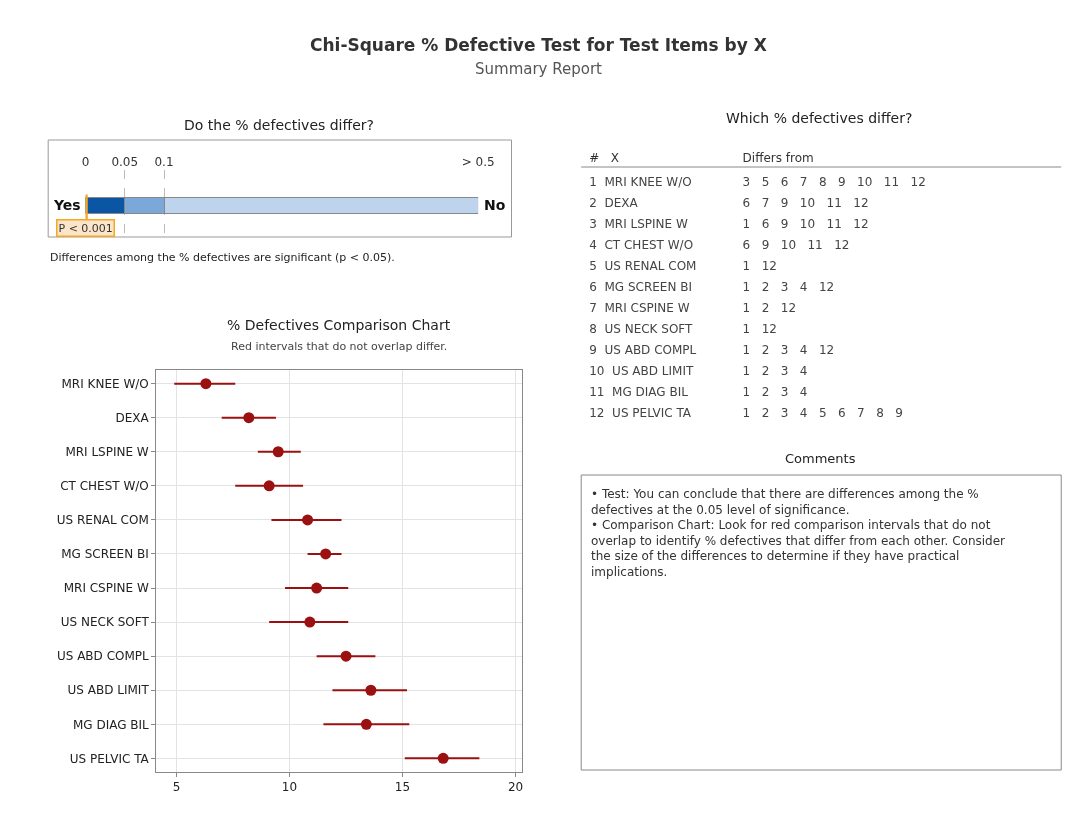 The width and height of the screenshot is (1089, 818). What do you see at coordinates (495, 205) in the screenshot?
I see `text: No` at bounding box center [495, 205].